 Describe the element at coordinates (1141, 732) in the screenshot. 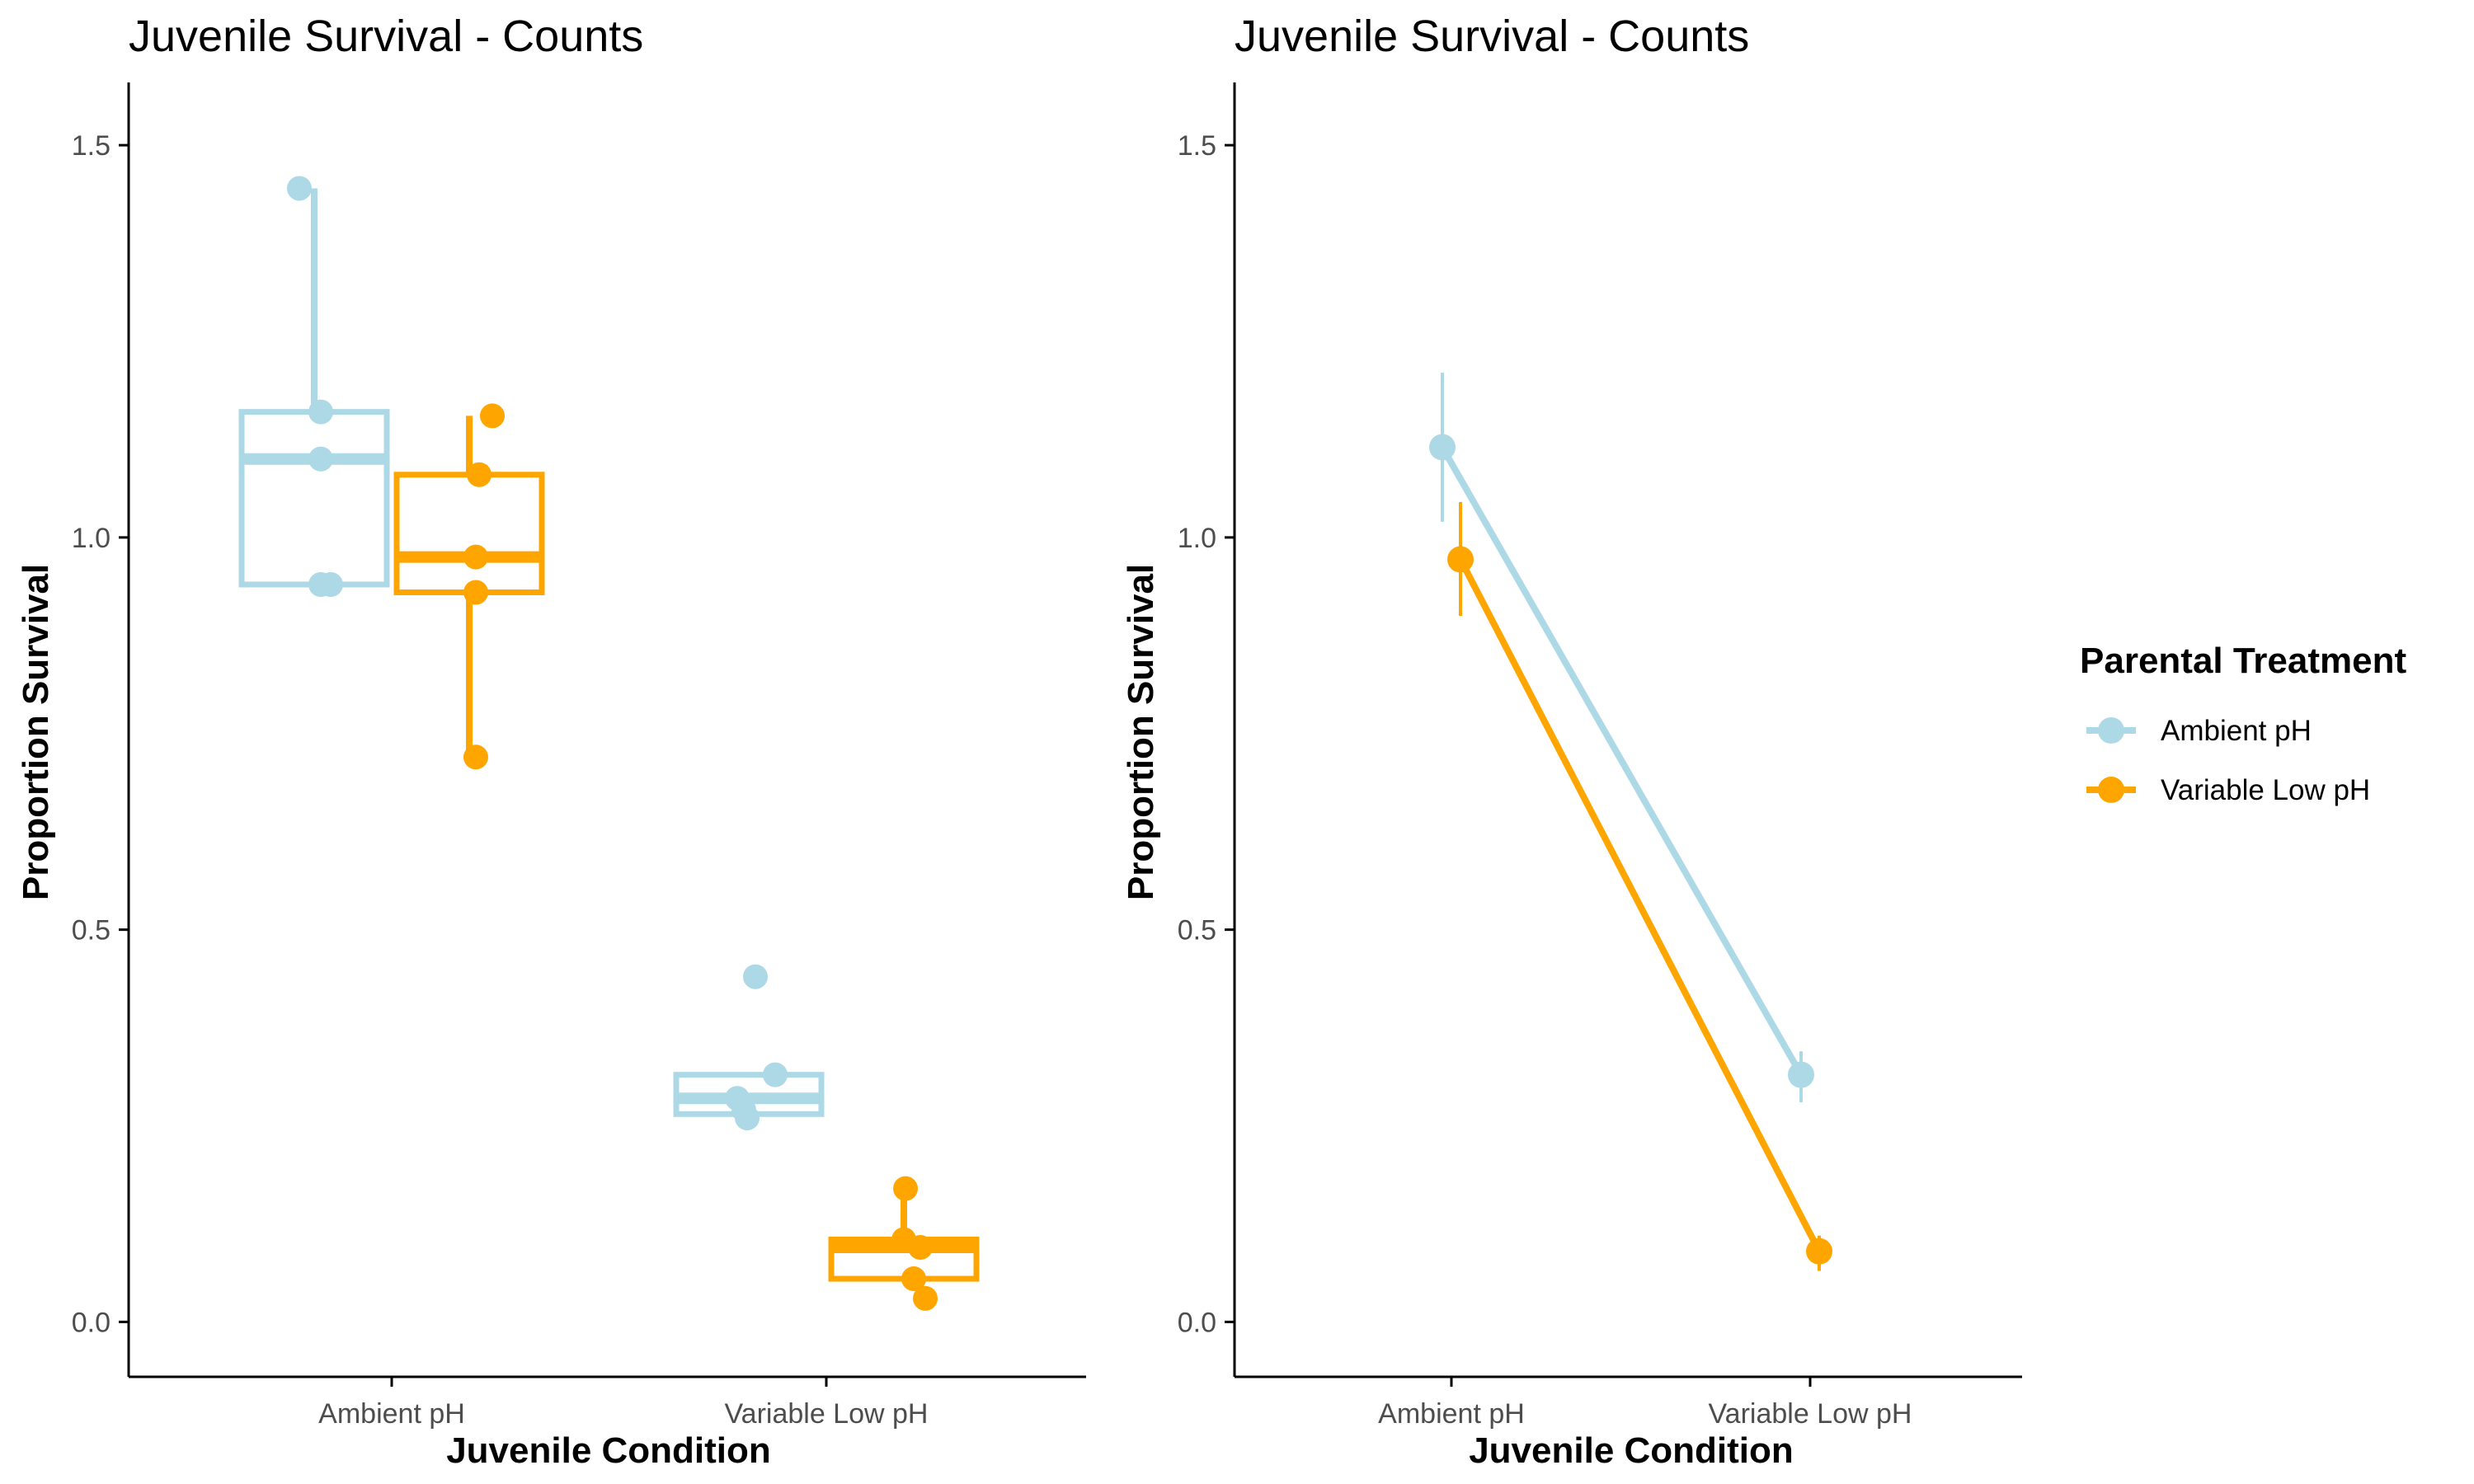

I see `panel2-y-axis-title: Proportion Survival` at that location.